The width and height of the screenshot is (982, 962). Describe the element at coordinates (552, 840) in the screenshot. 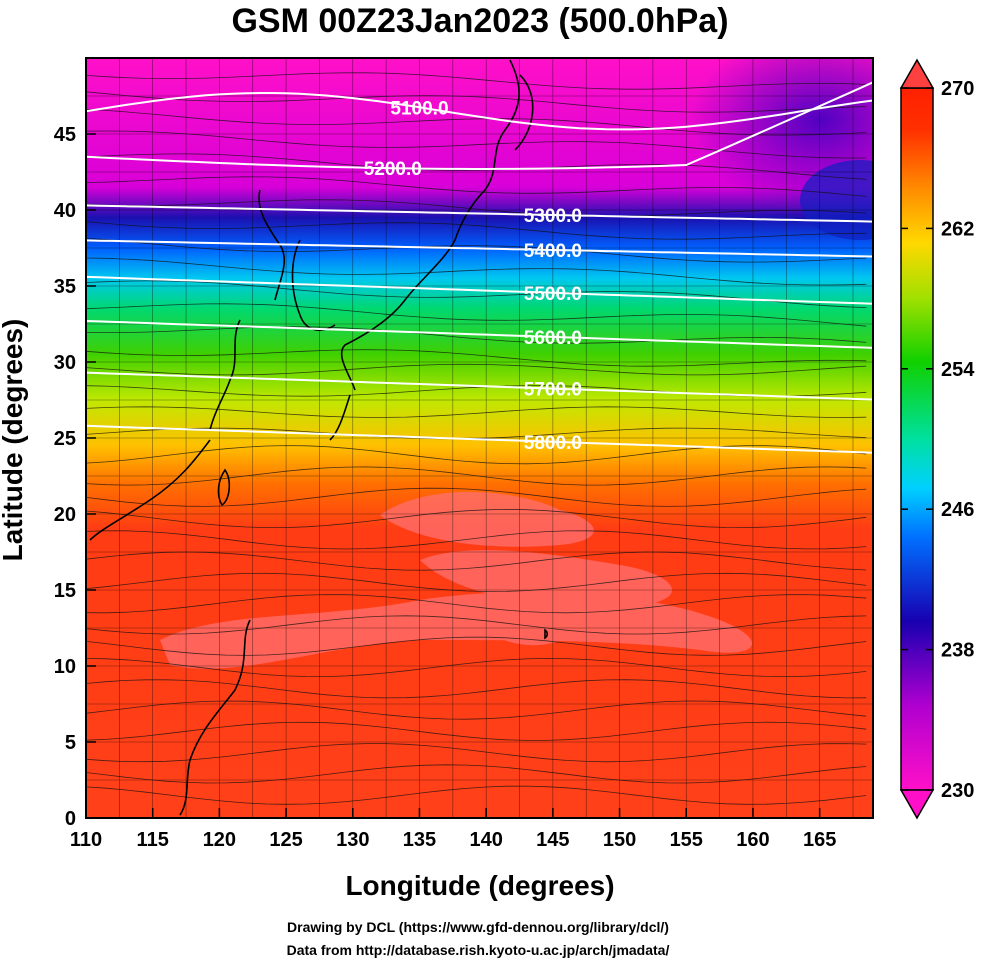

I see `x-tick-label: 145` at that location.